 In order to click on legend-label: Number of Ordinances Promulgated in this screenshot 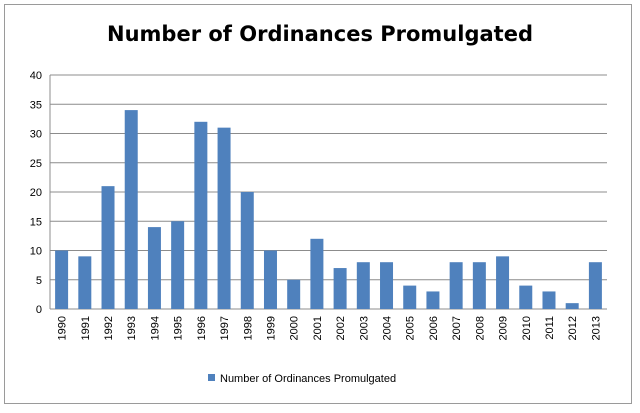, I will do `click(308, 379)`.